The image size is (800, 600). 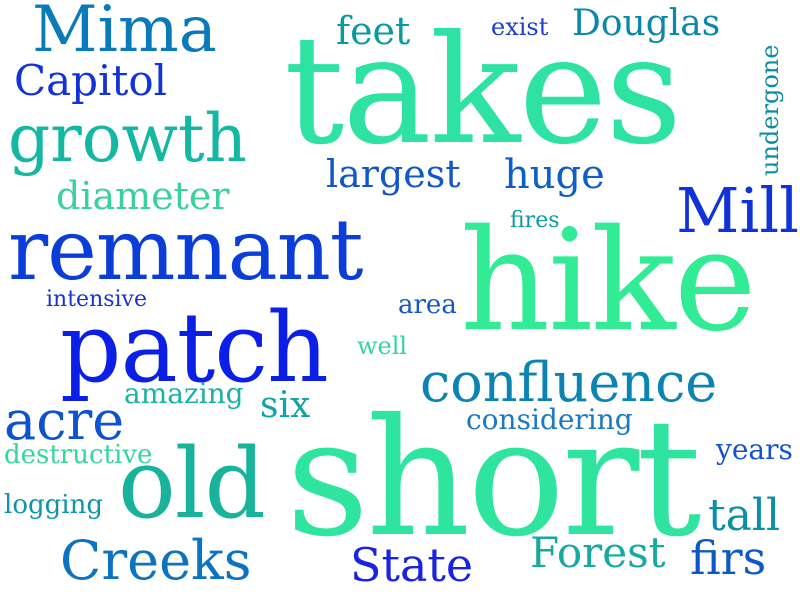 What do you see at coordinates (737, 210) in the screenshot?
I see `word-mill: Mill` at bounding box center [737, 210].